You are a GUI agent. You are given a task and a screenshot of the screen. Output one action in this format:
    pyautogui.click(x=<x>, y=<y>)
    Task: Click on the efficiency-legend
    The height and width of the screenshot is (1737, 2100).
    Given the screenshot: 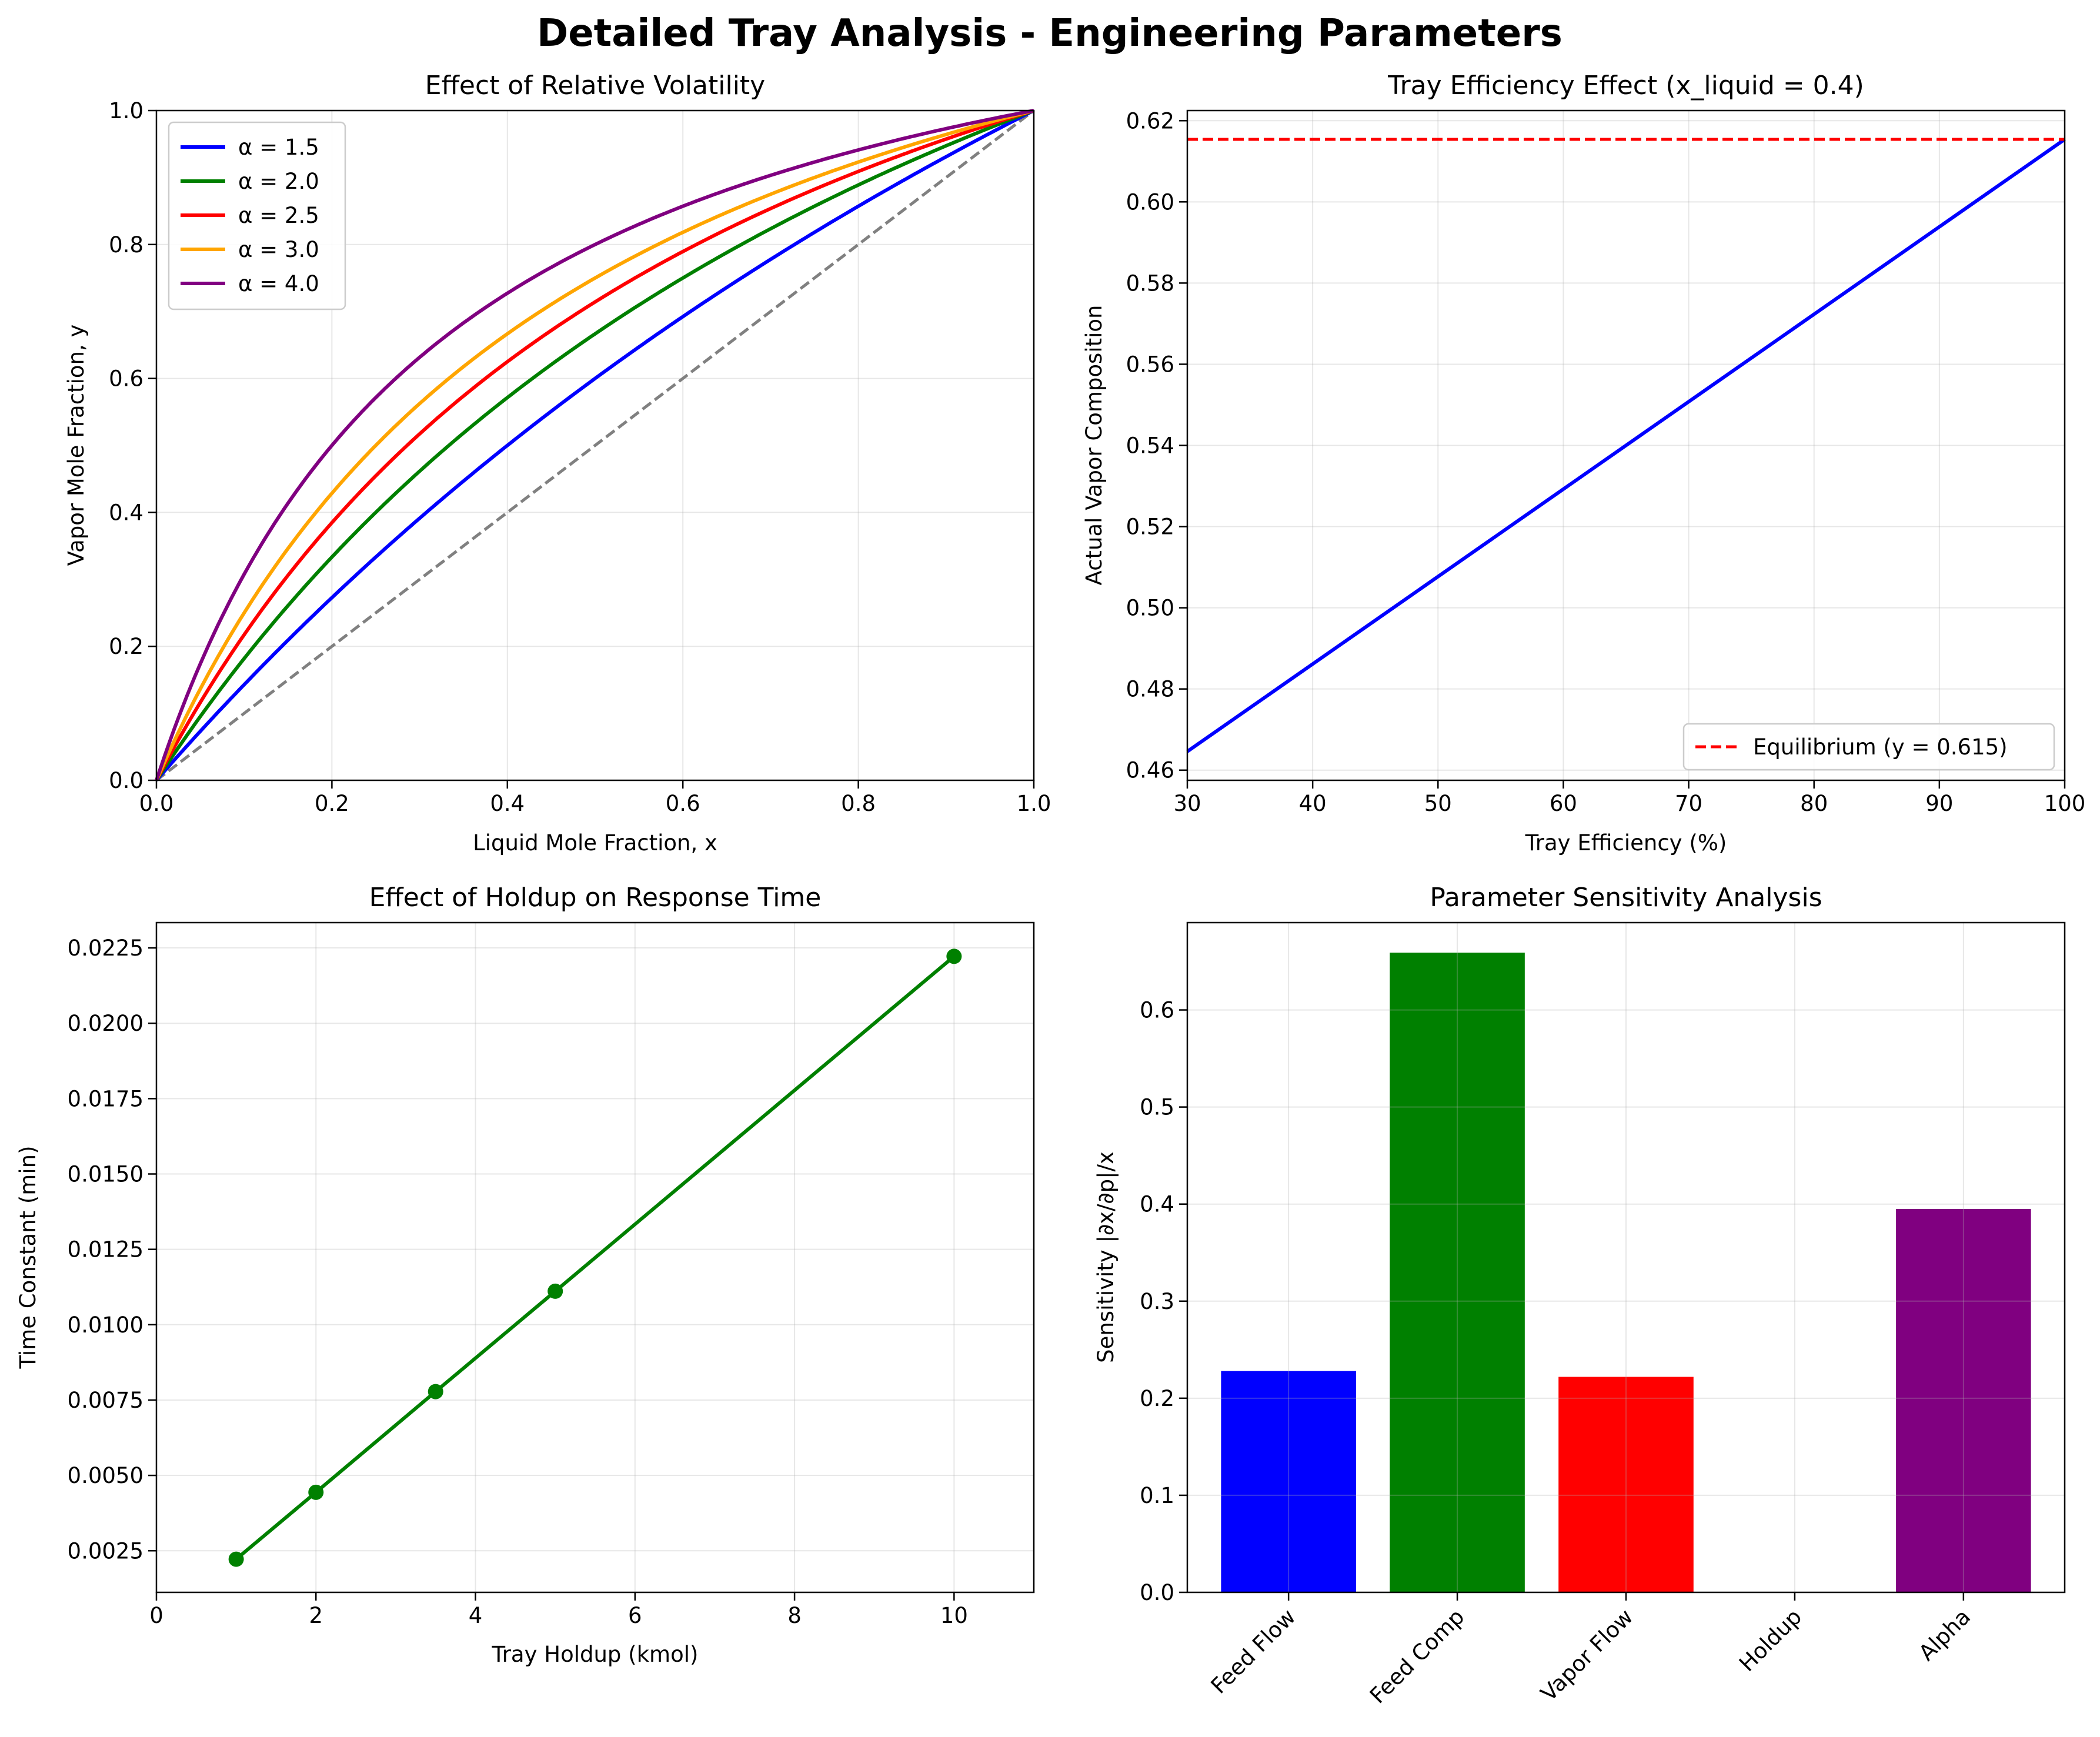 What is the action you would take?
    pyautogui.click(x=1868, y=747)
    